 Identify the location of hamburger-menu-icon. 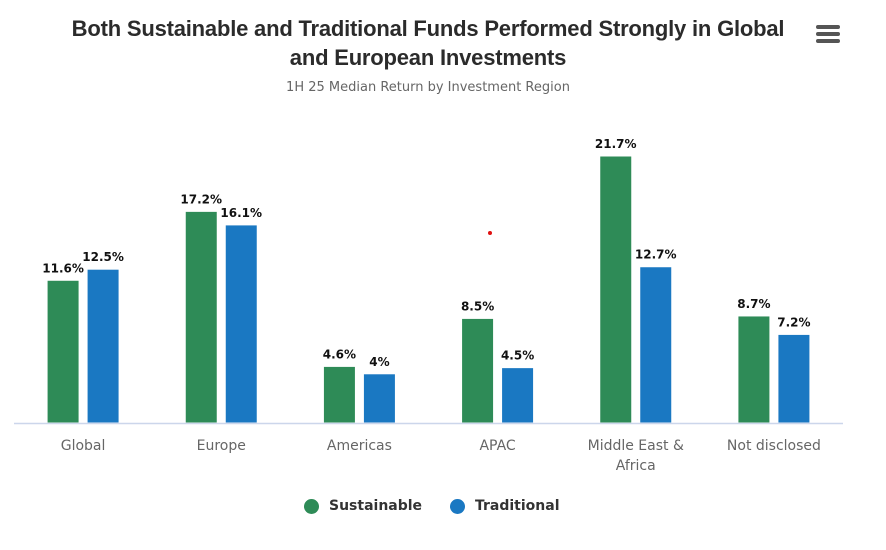
(828, 35).